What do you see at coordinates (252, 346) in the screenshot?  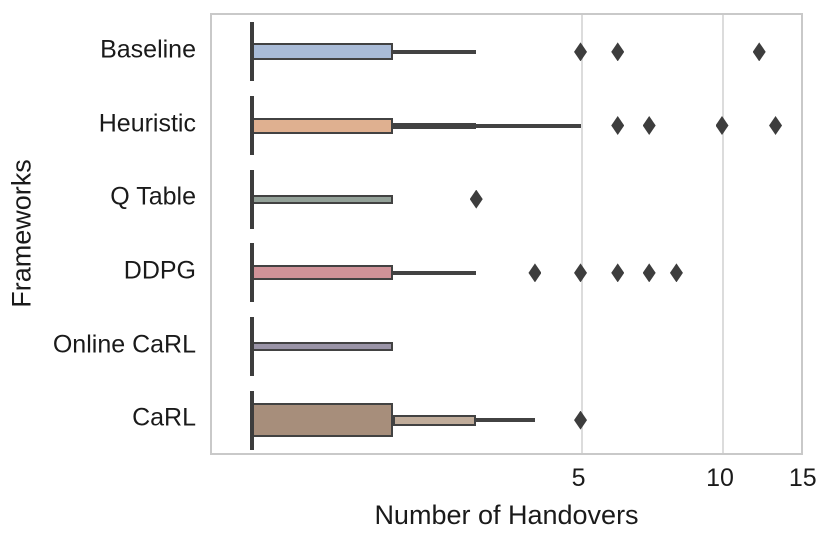 I see `median-line-online-carl` at bounding box center [252, 346].